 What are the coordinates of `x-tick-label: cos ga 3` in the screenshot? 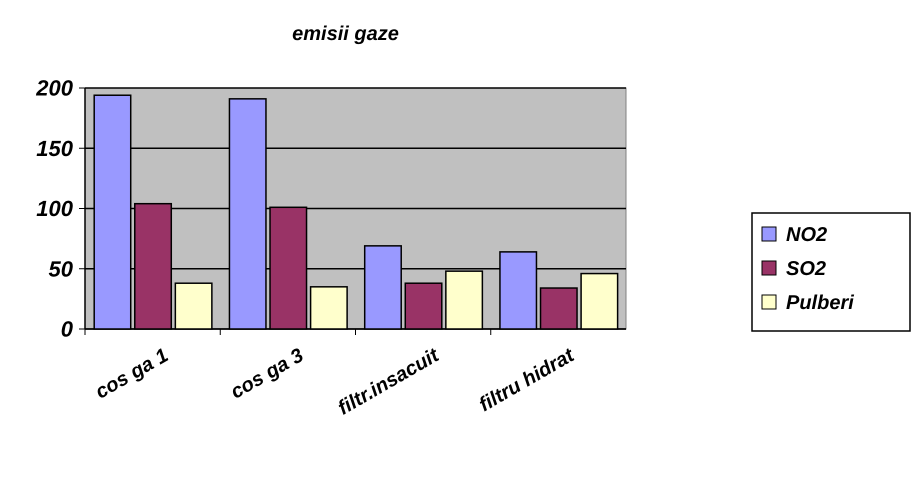 It's located at (267, 374).